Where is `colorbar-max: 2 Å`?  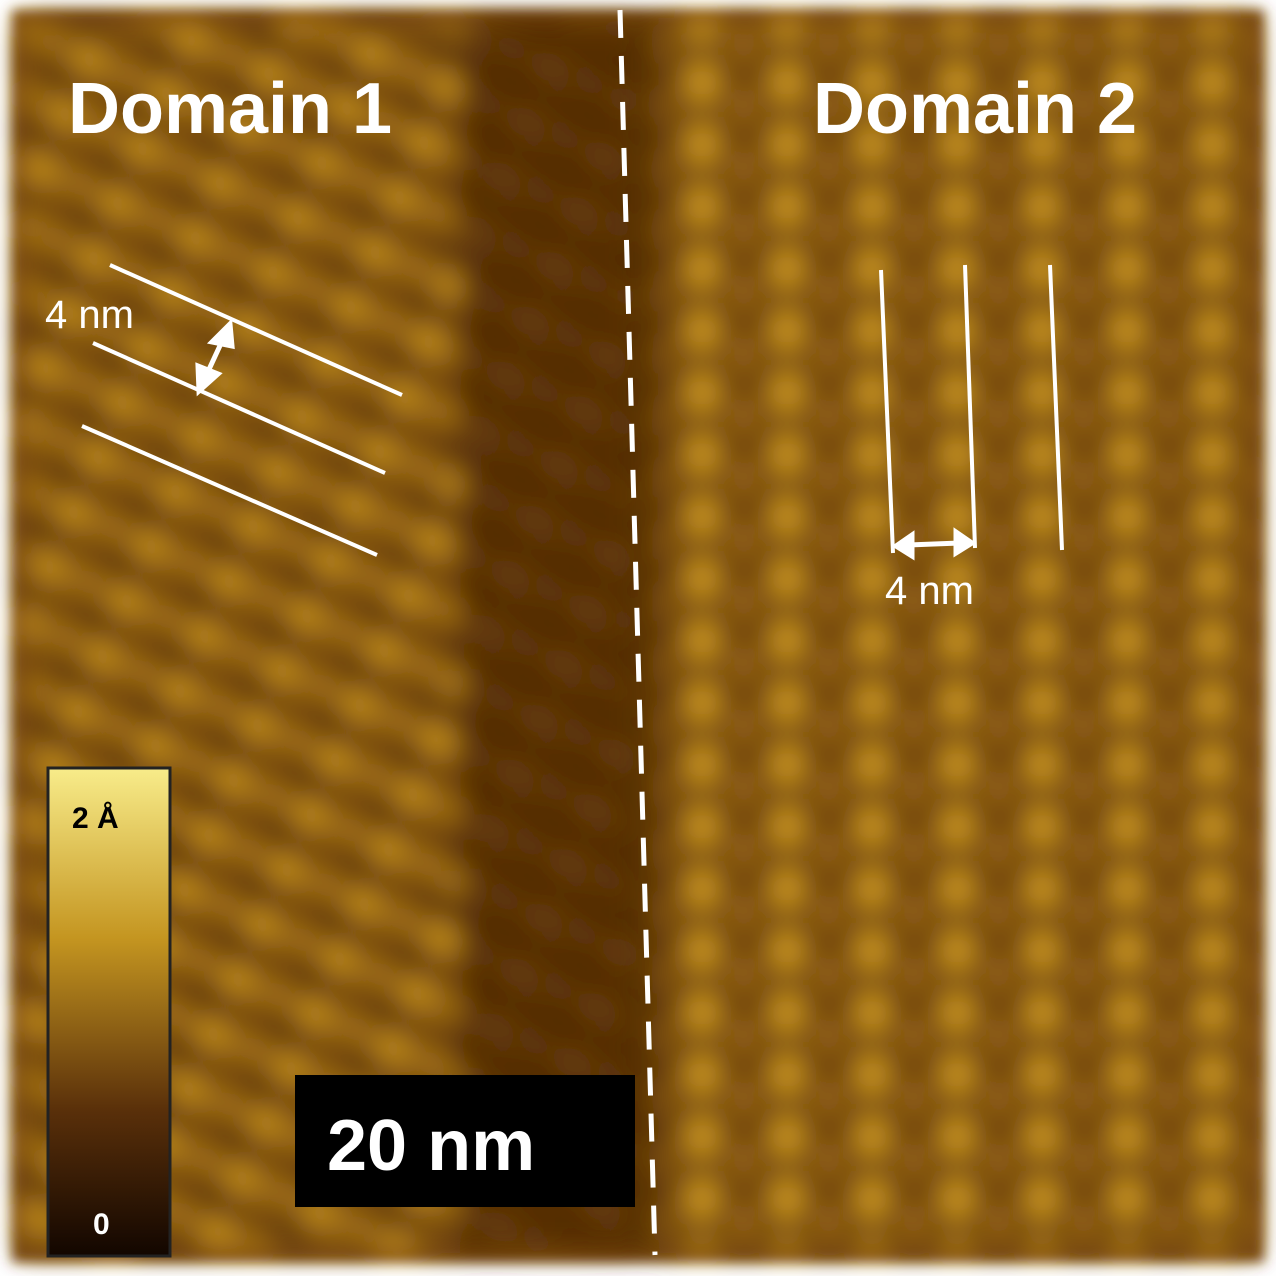
colorbar-max: 2 Å is located at coordinates (95, 818).